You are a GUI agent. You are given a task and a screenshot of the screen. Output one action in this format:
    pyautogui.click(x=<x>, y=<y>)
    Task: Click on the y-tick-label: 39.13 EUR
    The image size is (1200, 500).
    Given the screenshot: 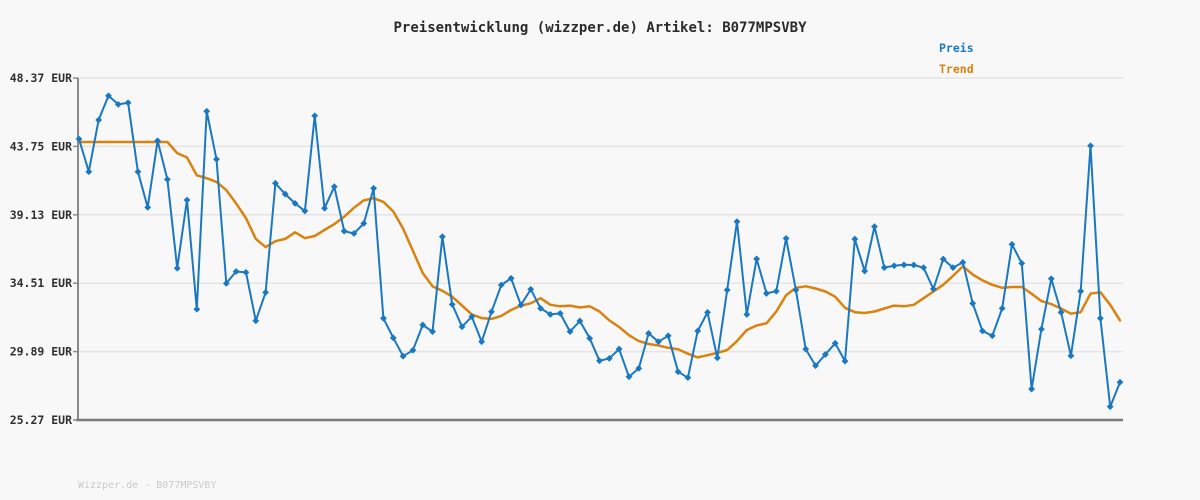 What is the action you would take?
    pyautogui.click(x=41, y=215)
    